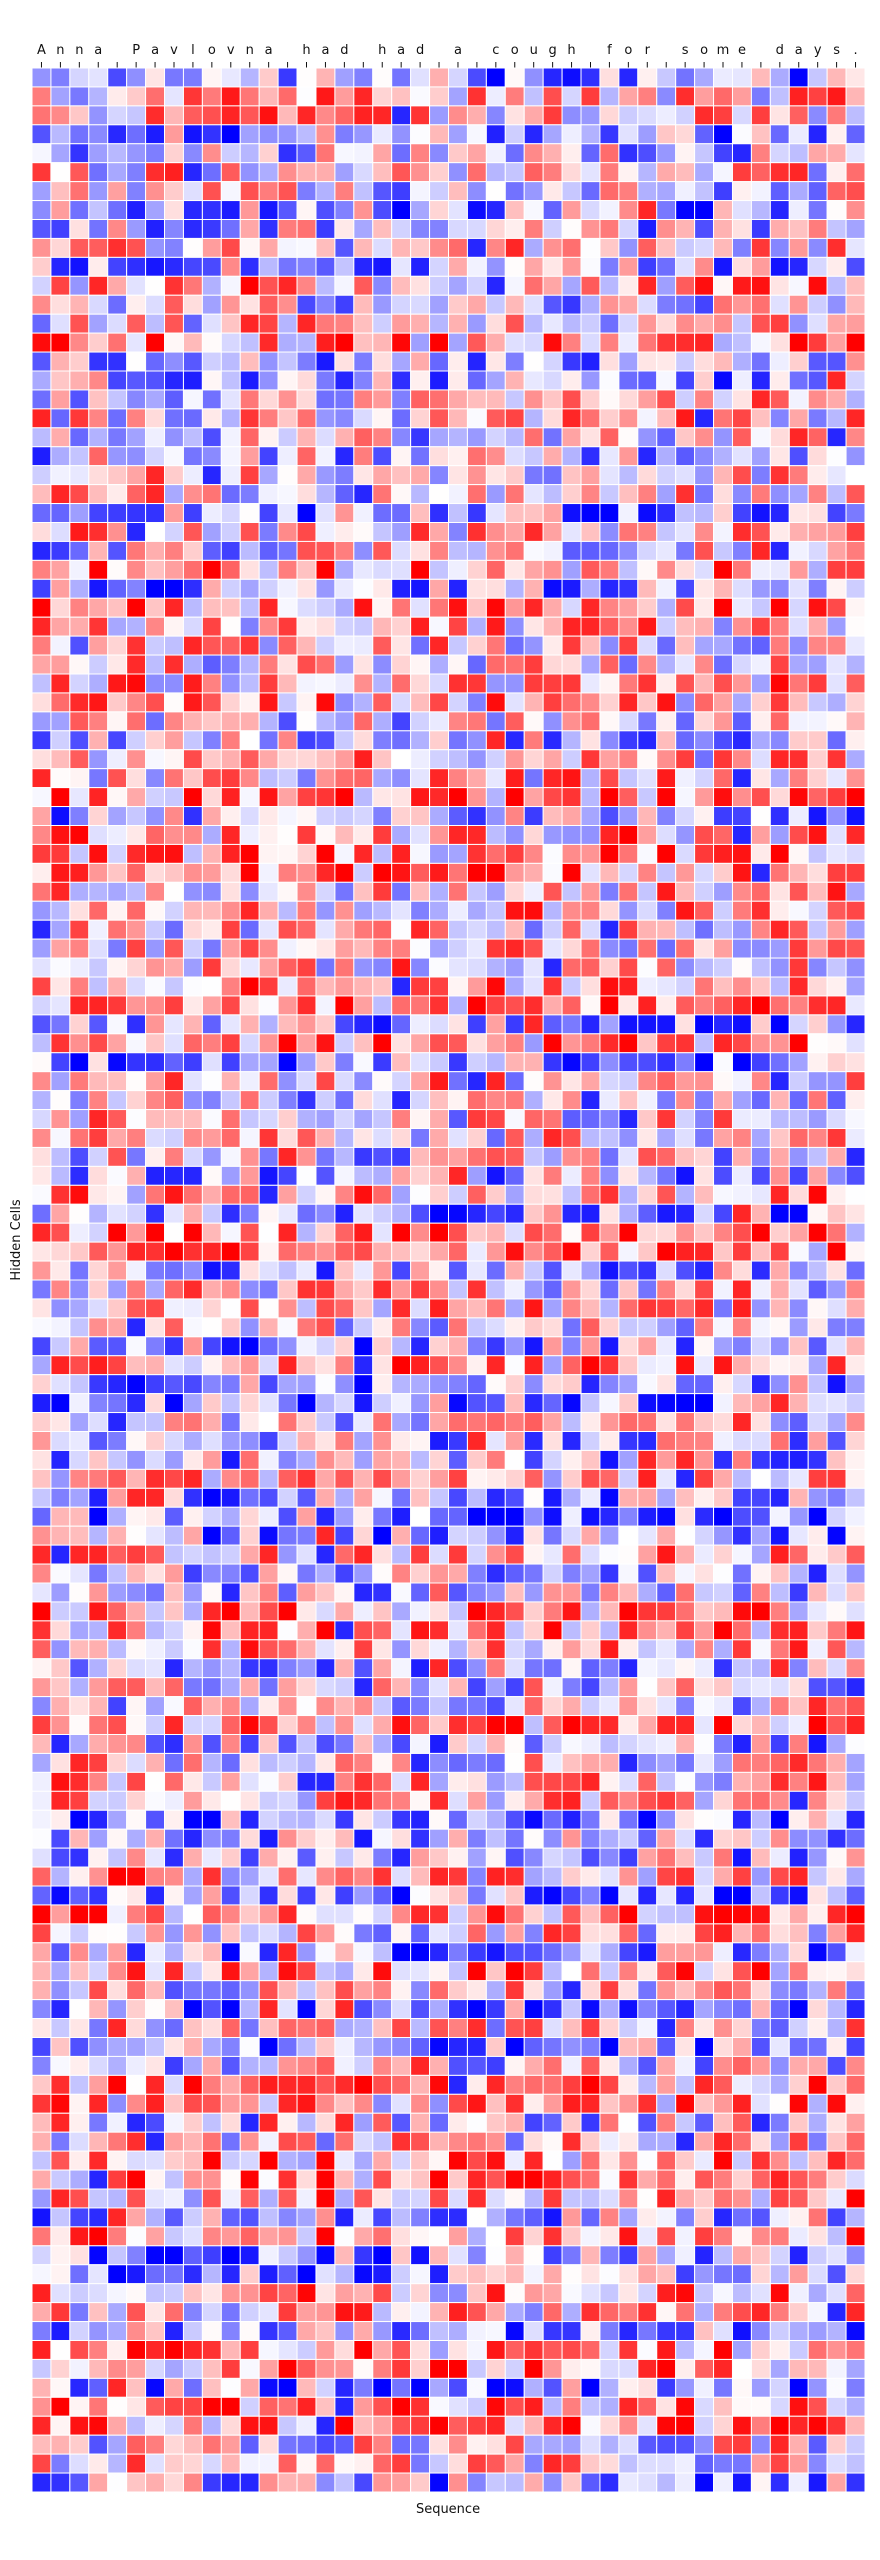  Describe the element at coordinates (79, 50) in the screenshot. I see `x-tick-label: n` at that location.